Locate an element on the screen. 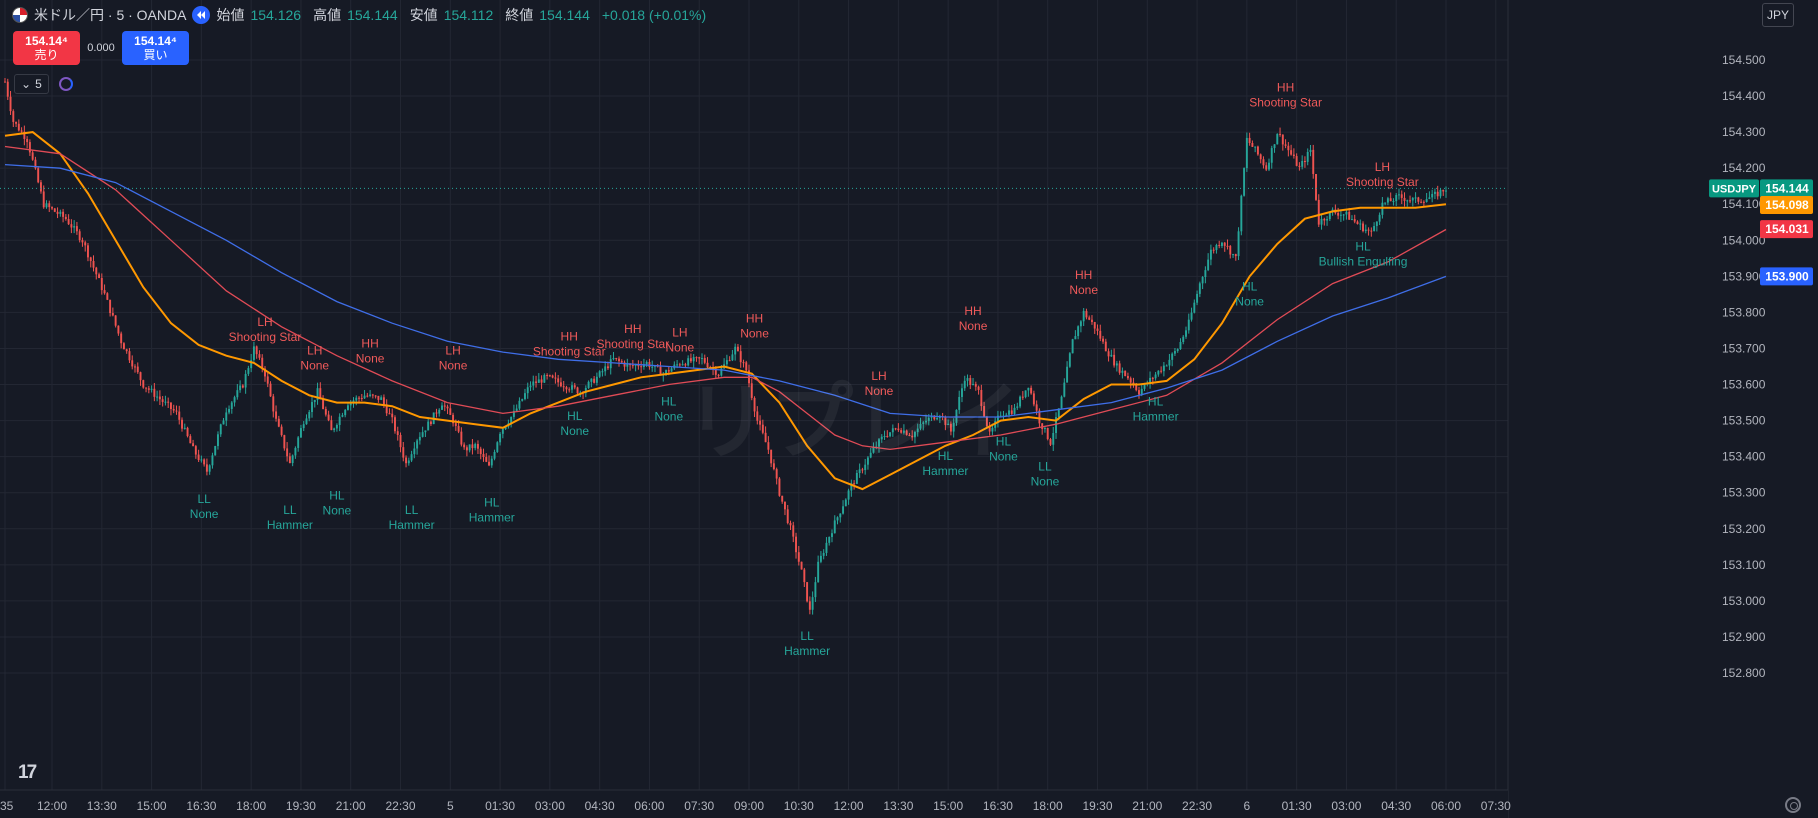 Image resolution: width=1818 pixels, height=818 pixels. time-tick-label: 03:00 is located at coordinates (1346, 806).